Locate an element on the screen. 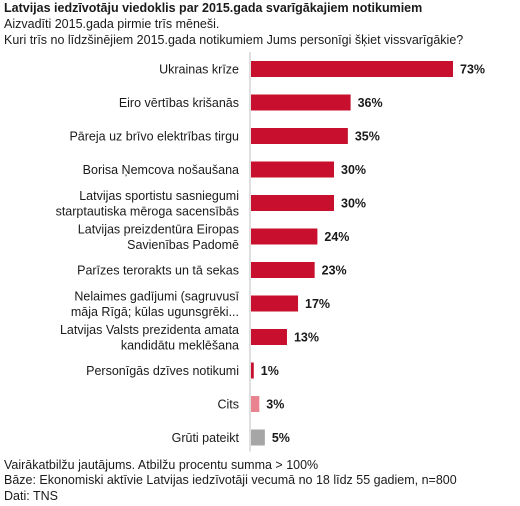 Image resolution: width=520 pixels, height=506 pixels. value-label: 17% is located at coordinates (317, 304).